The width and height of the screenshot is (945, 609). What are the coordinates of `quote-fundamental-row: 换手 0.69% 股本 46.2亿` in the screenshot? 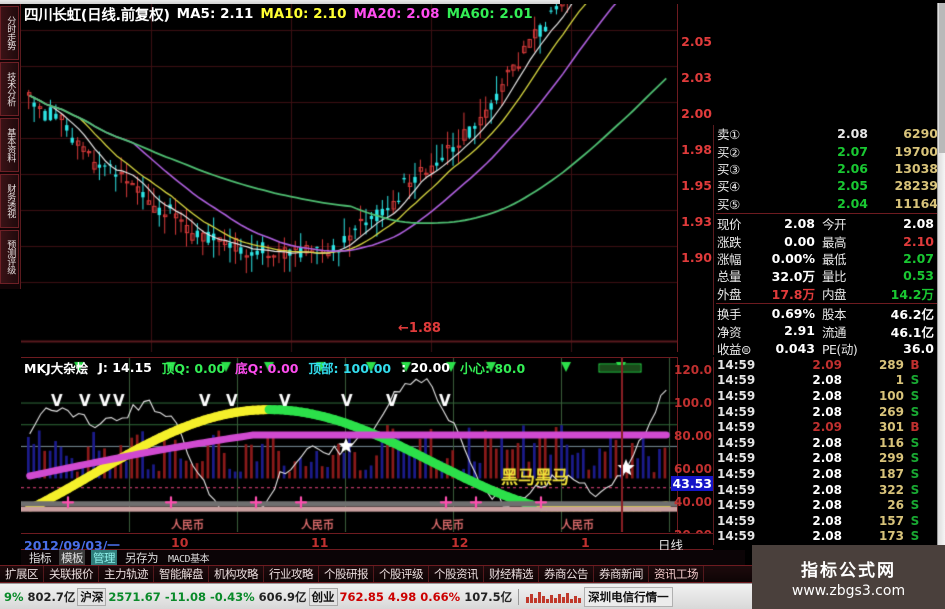 It's located at (827, 313).